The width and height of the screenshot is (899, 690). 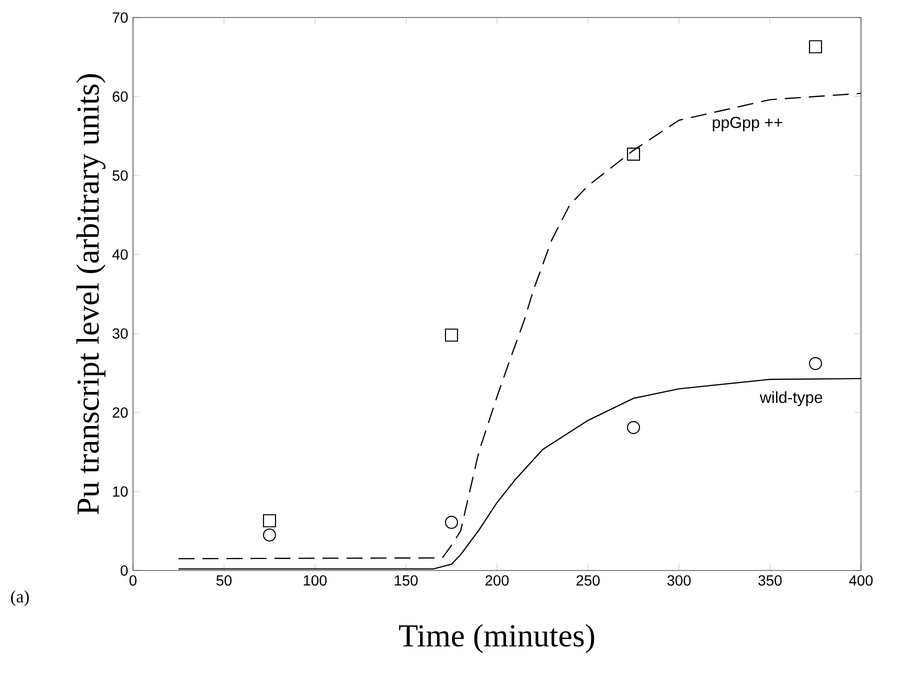 What do you see at coordinates (120, 17) in the screenshot?
I see `y-tick-label: 70` at bounding box center [120, 17].